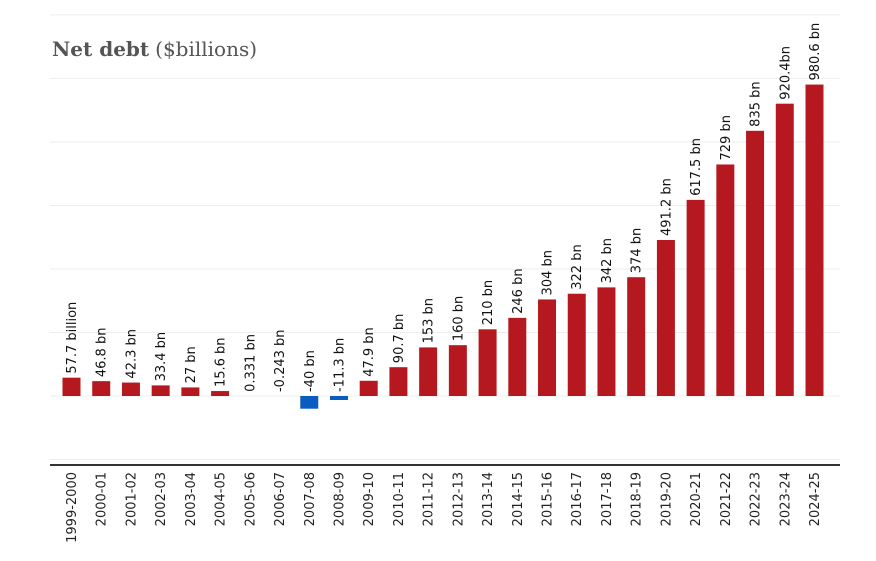 This screenshot has height=561, width=876. Describe the element at coordinates (102, 353) in the screenshot. I see `bar-label-2000-01: 46.8 bn` at that location.